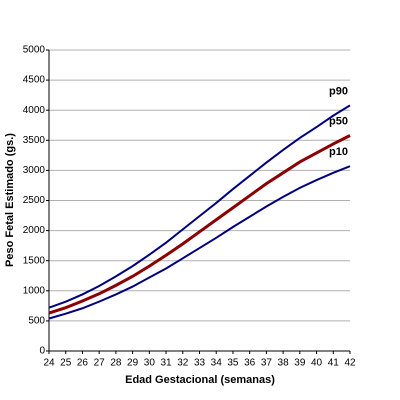  I want to click on y-tick-label: 2500, so click(34, 200).